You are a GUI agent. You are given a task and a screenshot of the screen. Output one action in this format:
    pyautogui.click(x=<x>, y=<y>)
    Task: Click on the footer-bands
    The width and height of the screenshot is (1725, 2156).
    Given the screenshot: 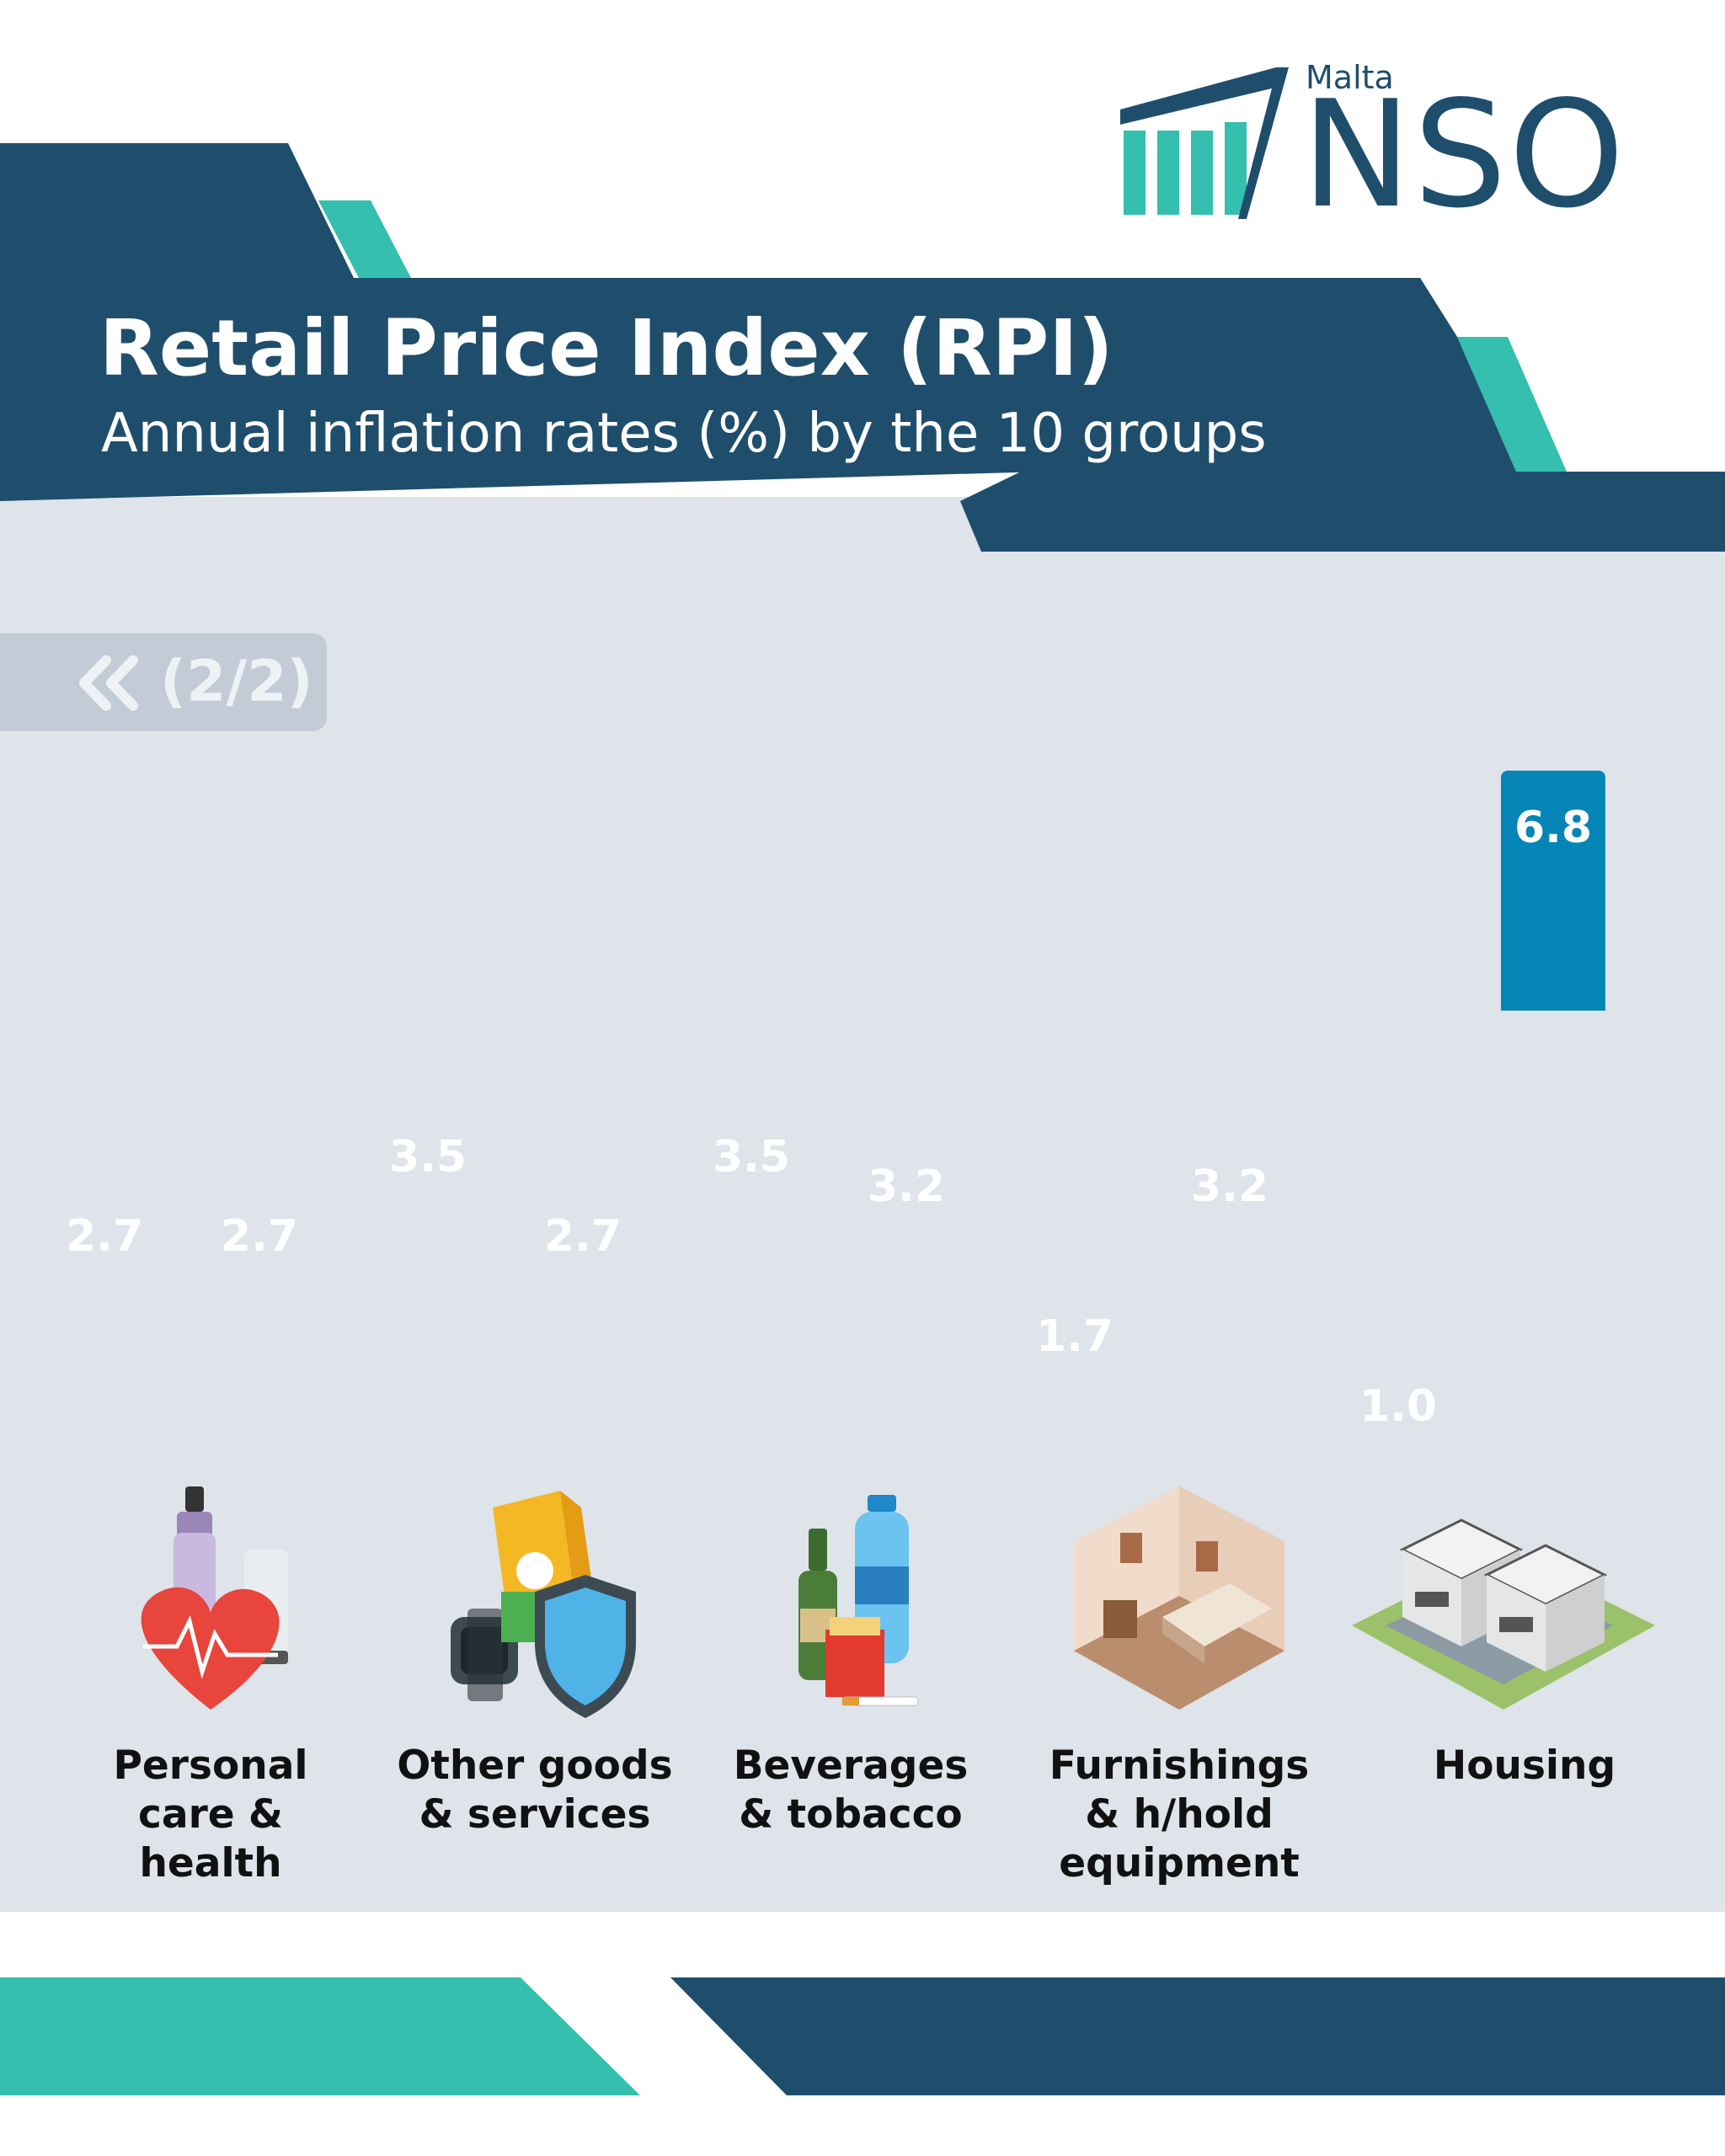 What is the action you would take?
    pyautogui.click(x=862, y=2036)
    